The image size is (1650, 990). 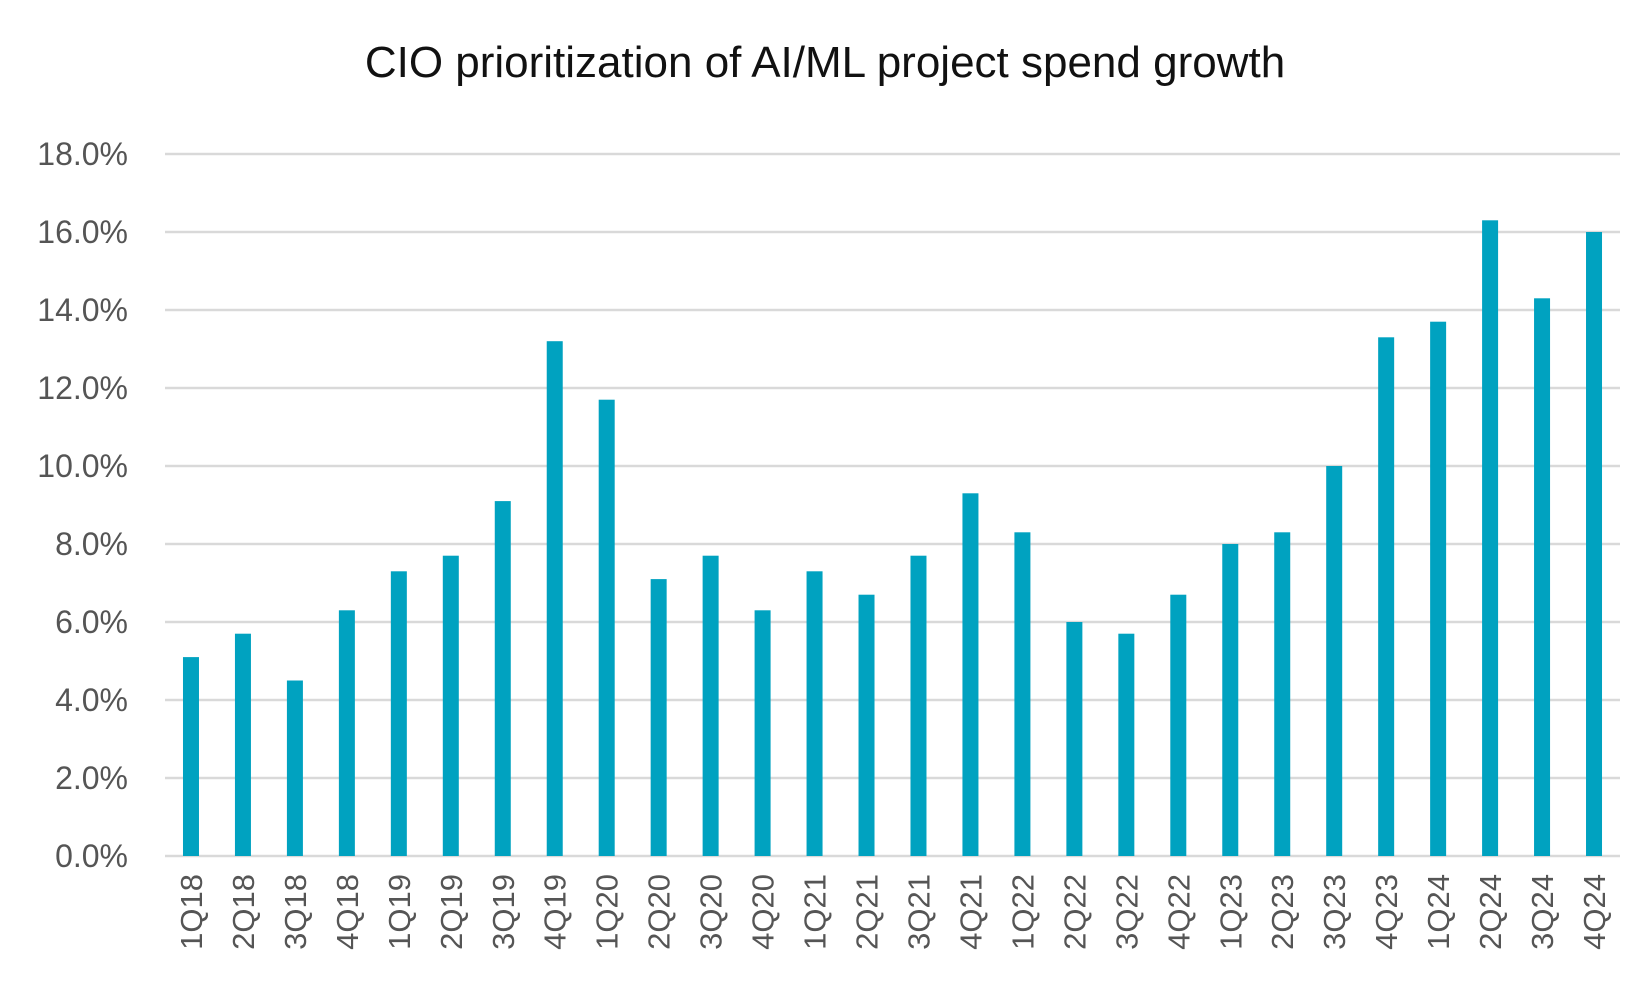 I want to click on bar-3Q19, so click(x=502, y=678).